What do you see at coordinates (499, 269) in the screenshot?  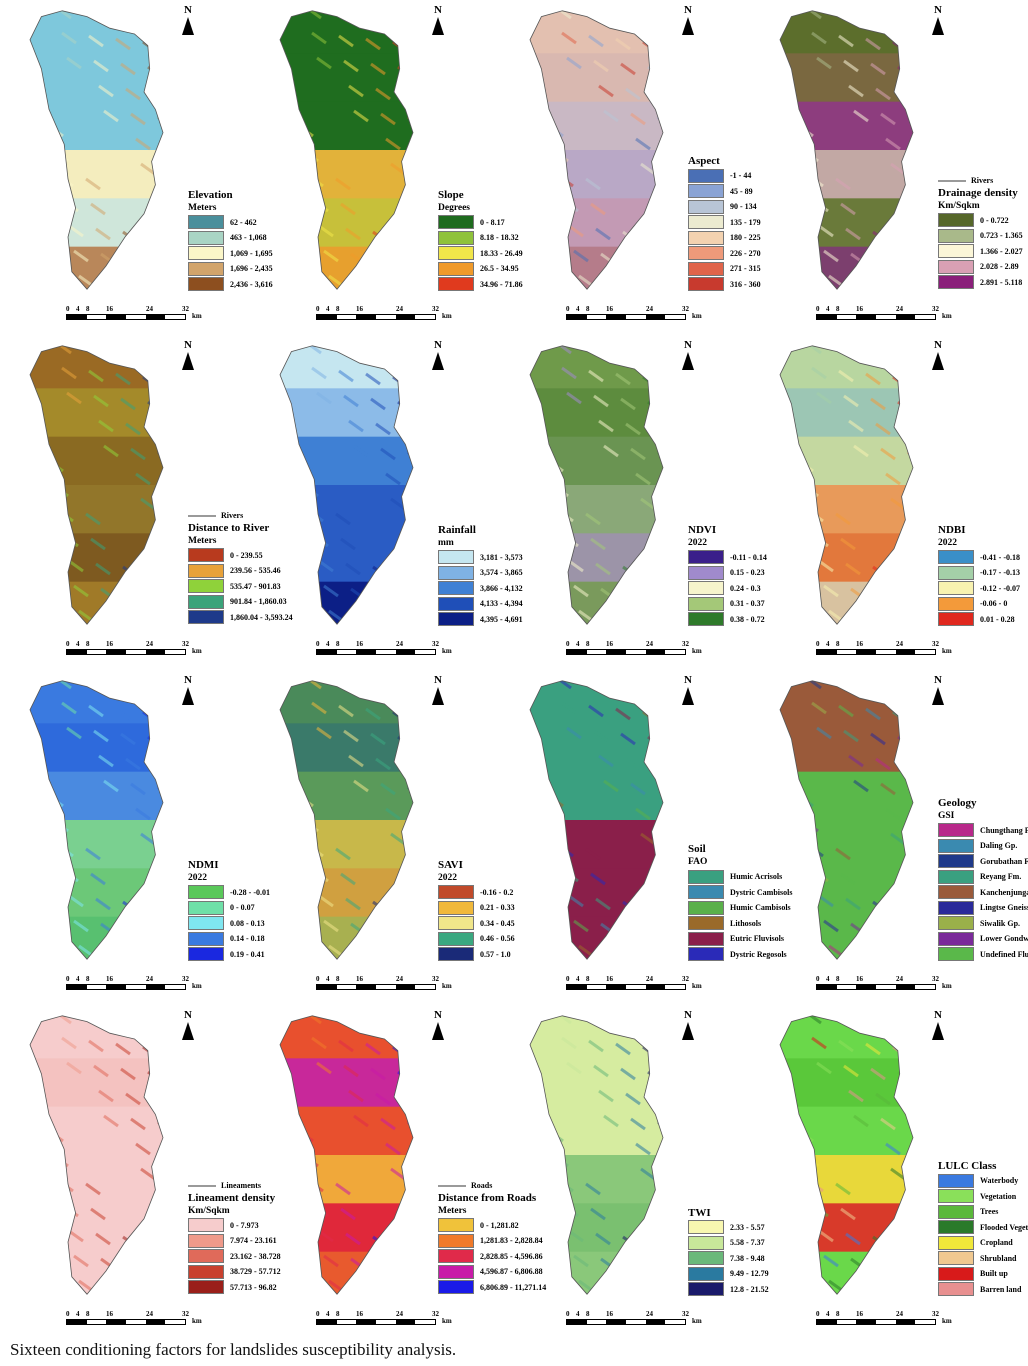 I see `legend-label: 26.5 - 34.95` at bounding box center [499, 269].